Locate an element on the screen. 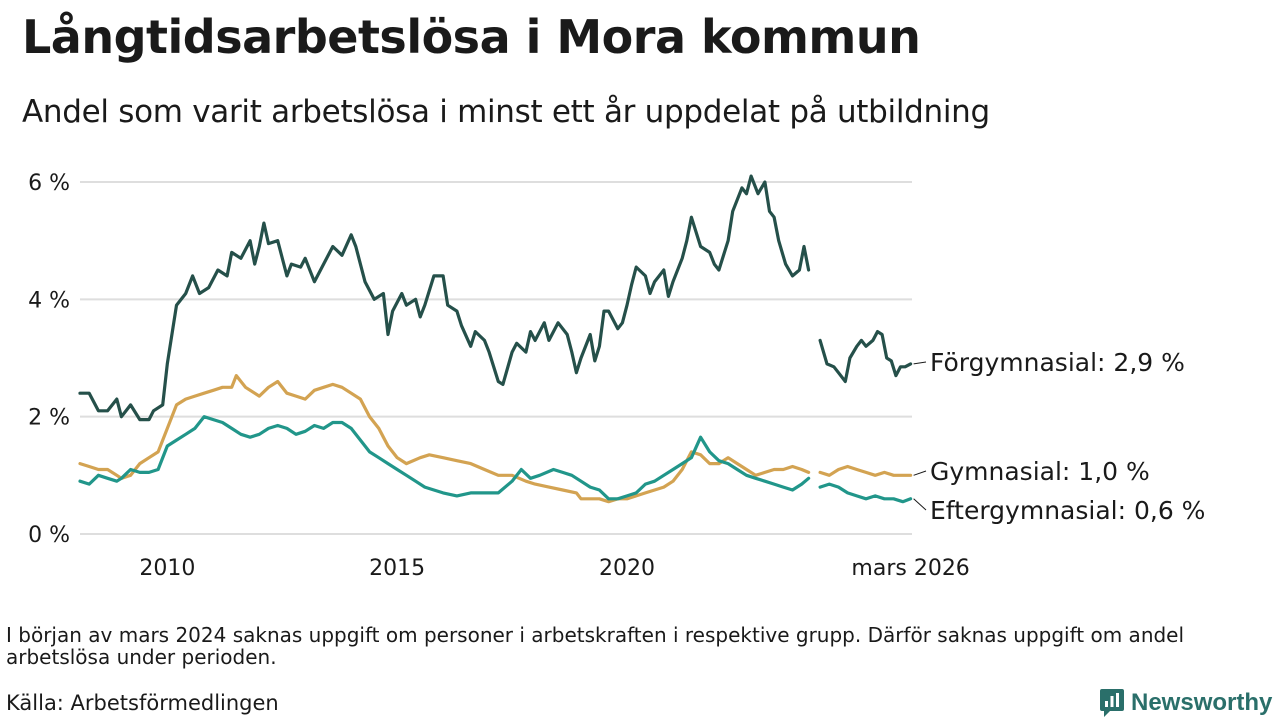  y-tick-label: 2 % is located at coordinates (49, 418).